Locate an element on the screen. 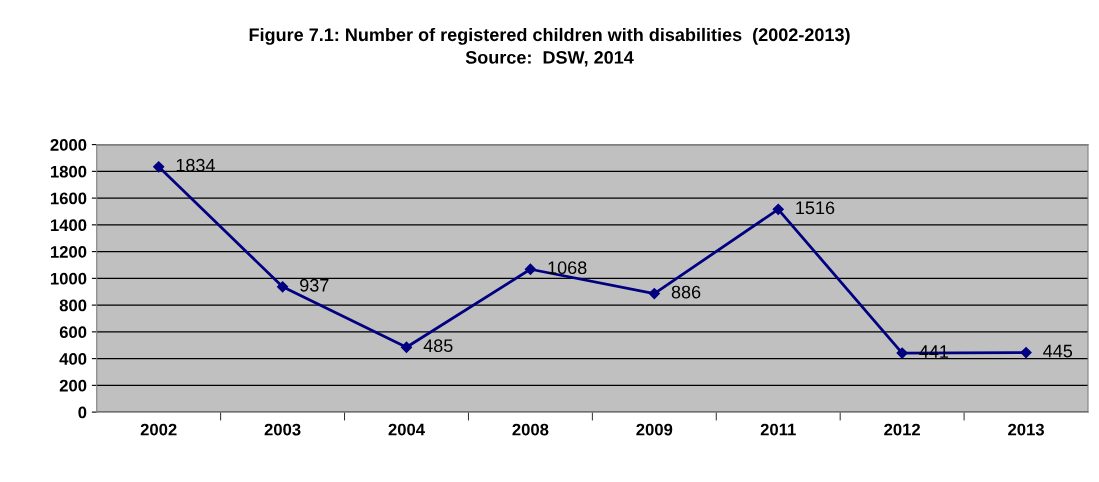  y-tick-label: 1400 is located at coordinates (68, 225).